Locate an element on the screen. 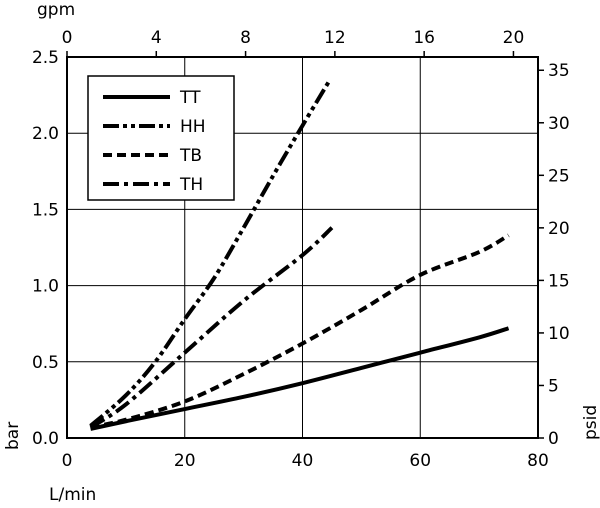 The height and width of the screenshot is (508, 600). legend-label-hh: HH is located at coordinates (193, 127).